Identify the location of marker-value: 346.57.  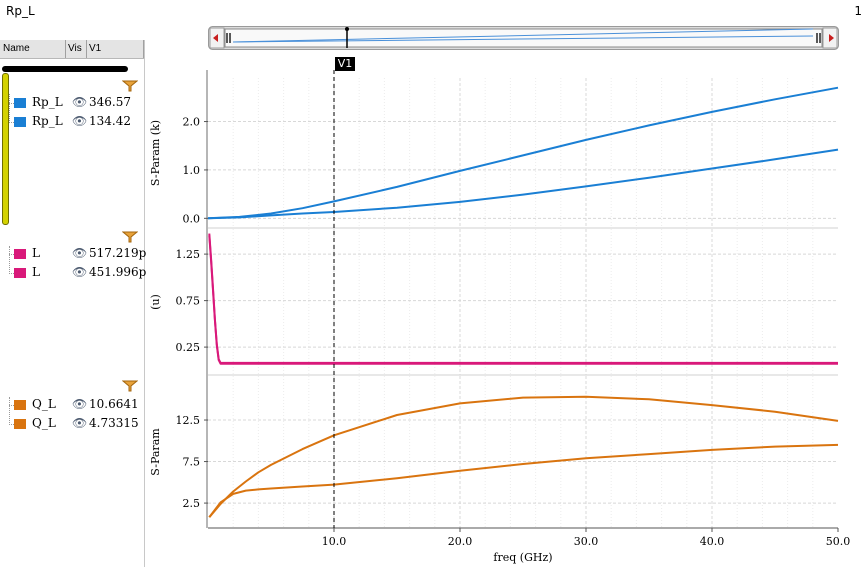
(110, 102).